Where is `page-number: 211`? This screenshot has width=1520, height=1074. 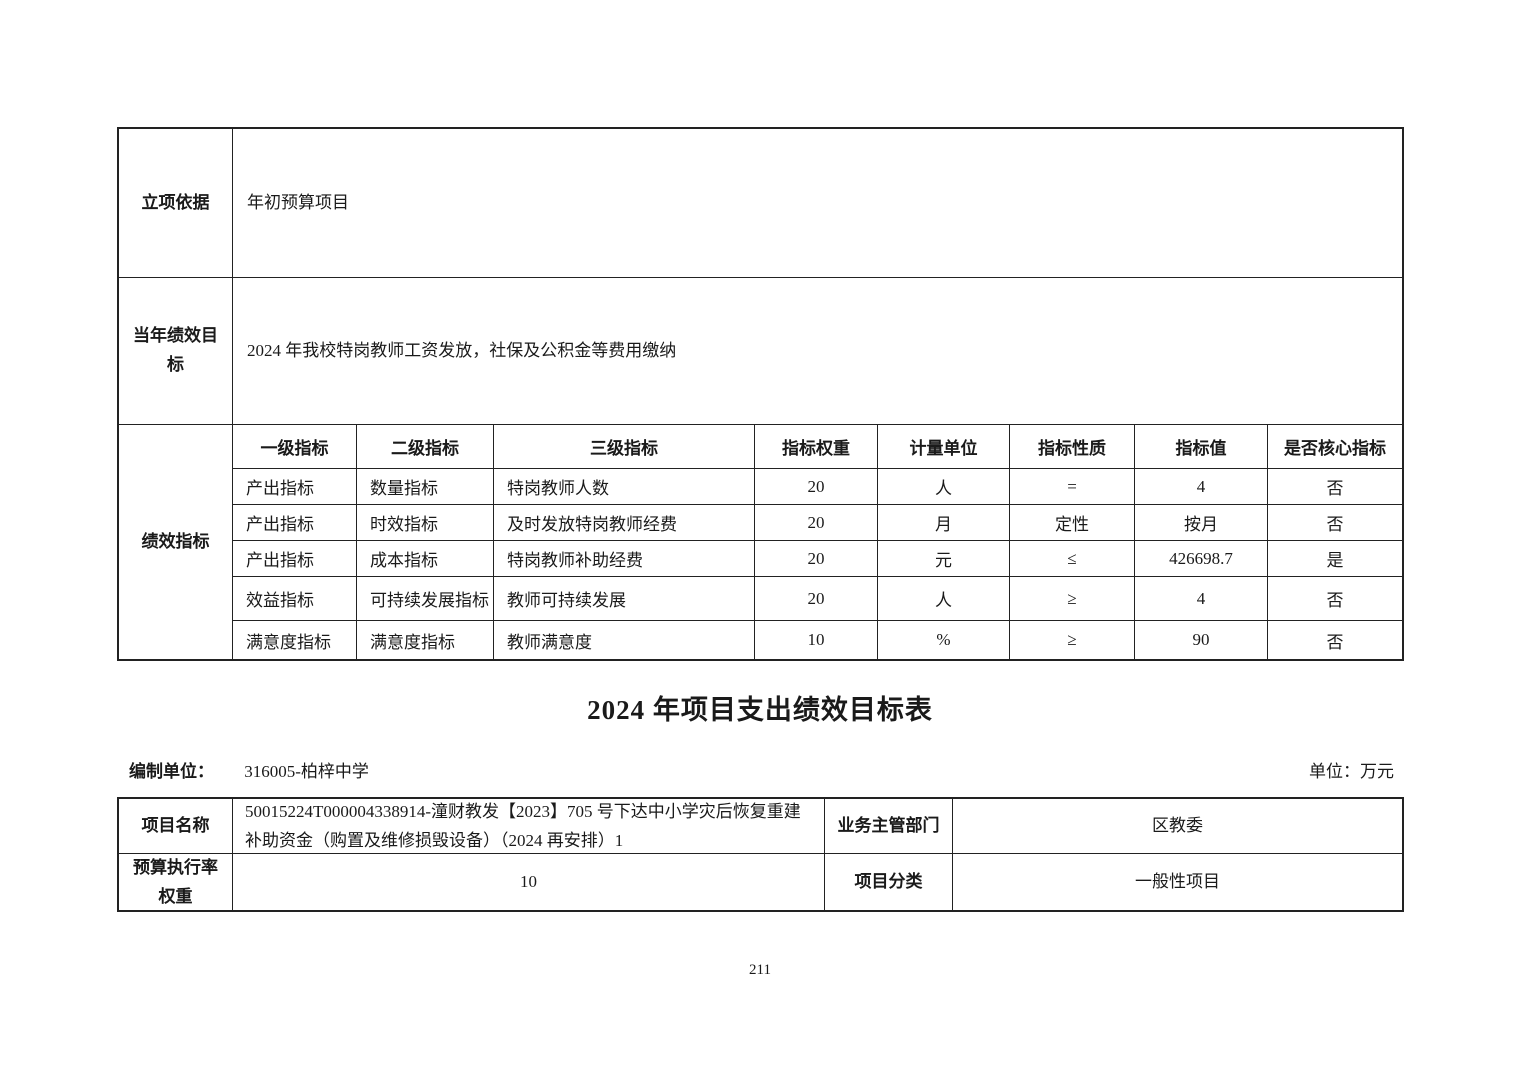 page-number: 211 is located at coordinates (760, 970).